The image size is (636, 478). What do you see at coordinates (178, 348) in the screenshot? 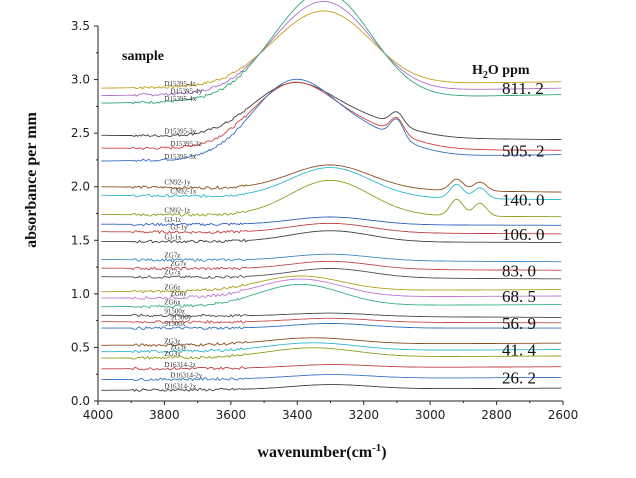
I see `sample-label: ZG3y` at bounding box center [178, 348].